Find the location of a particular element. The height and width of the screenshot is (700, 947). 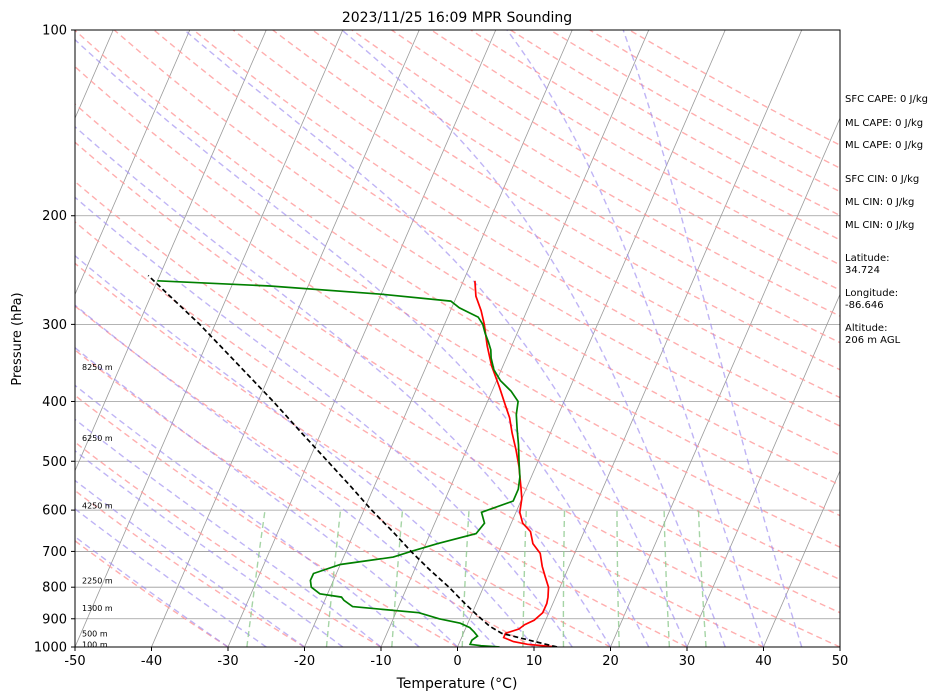

index-sfc-cape: SFC CAPE: 0 J/kg is located at coordinates (886, 99).